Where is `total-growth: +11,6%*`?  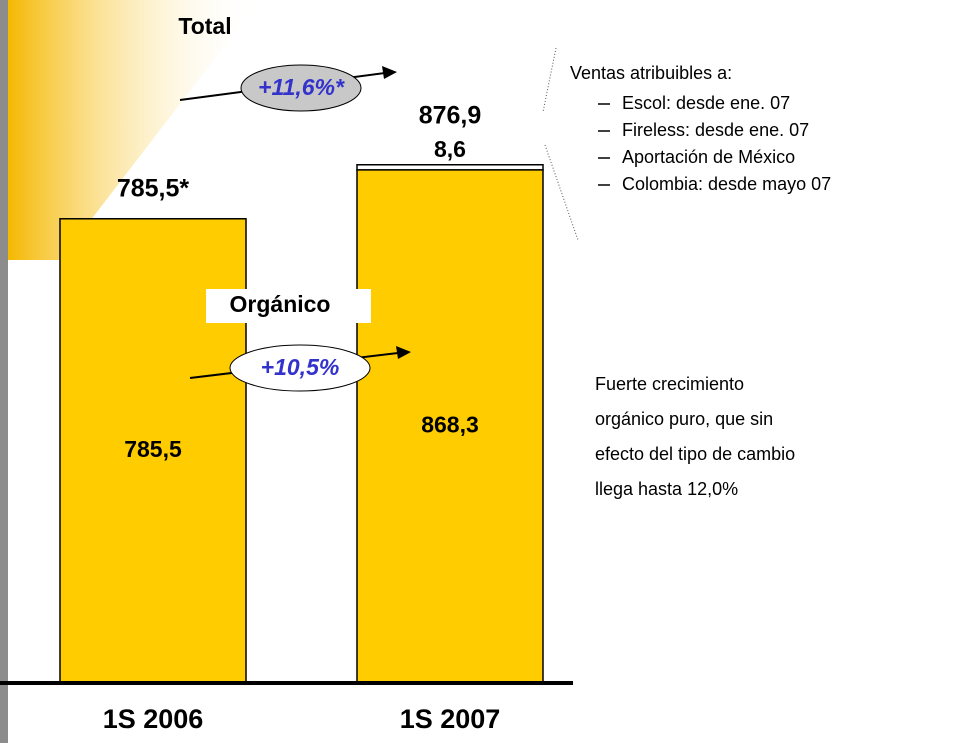
total-growth: +11,6%* is located at coordinates (301, 87).